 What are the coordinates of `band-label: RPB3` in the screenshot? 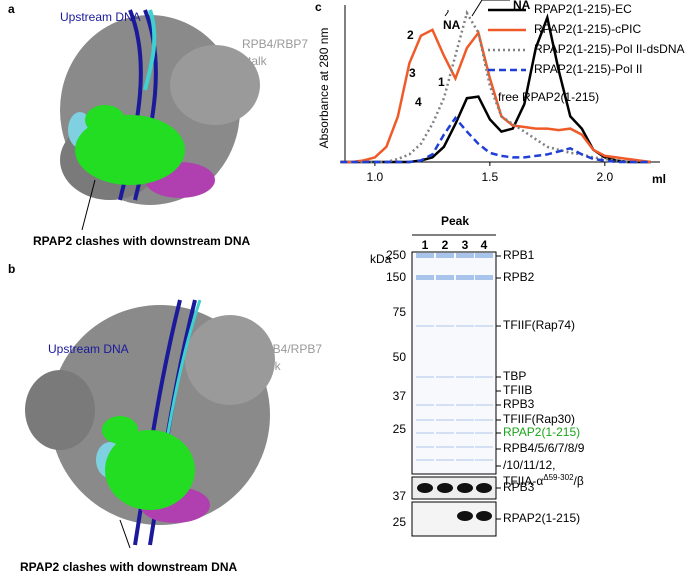 It's located at (519, 404).